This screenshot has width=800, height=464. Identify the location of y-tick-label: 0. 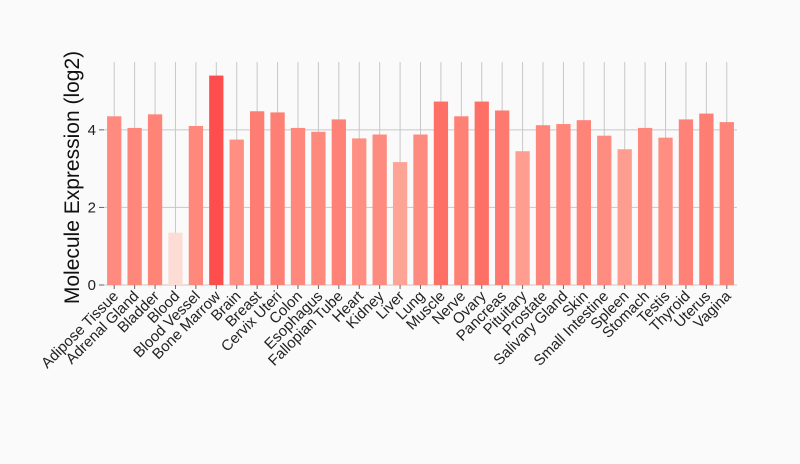
(92, 285).